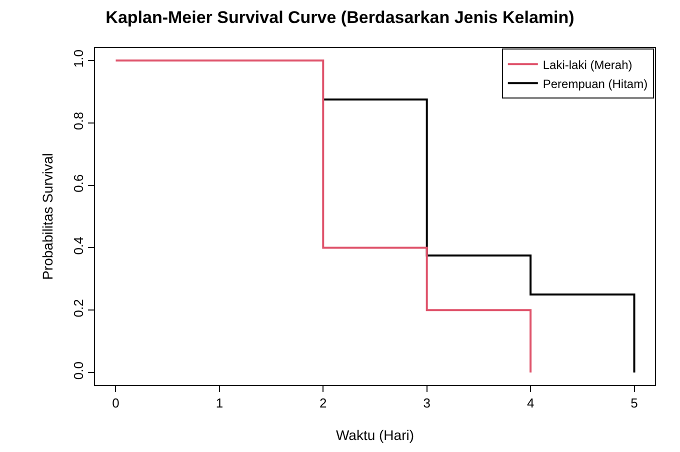 This screenshot has width=680, height=452. What do you see at coordinates (323, 403) in the screenshot?
I see `x-tick-label: 2` at bounding box center [323, 403].